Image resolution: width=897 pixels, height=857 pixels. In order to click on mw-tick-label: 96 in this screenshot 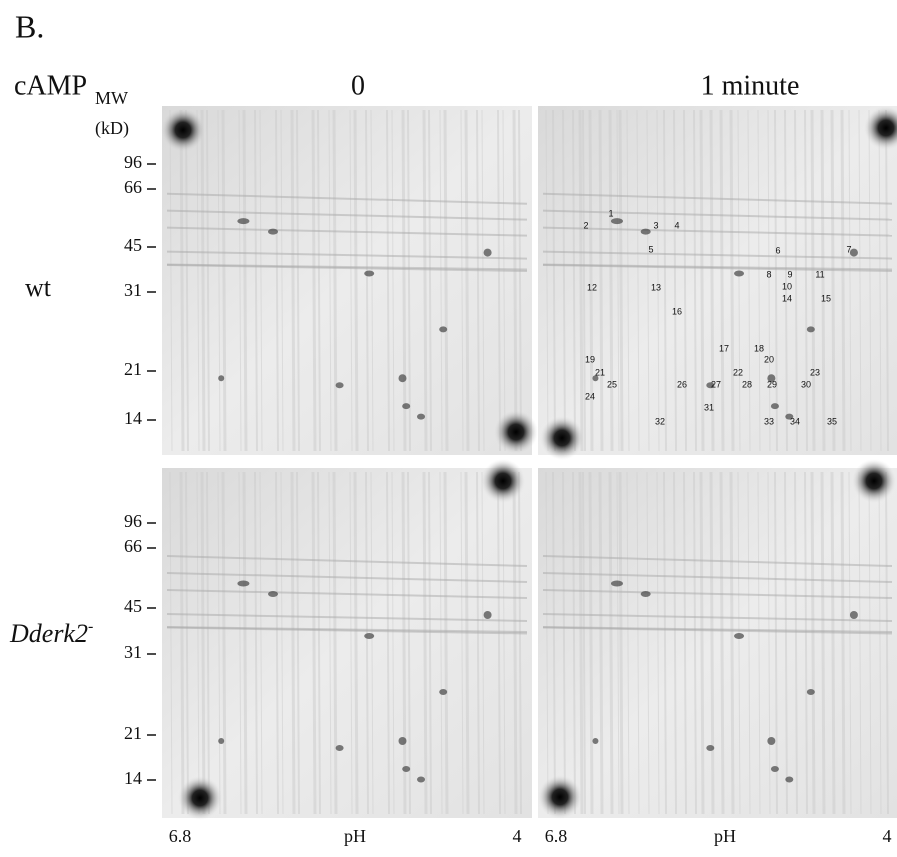, I will do `click(133, 521)`.